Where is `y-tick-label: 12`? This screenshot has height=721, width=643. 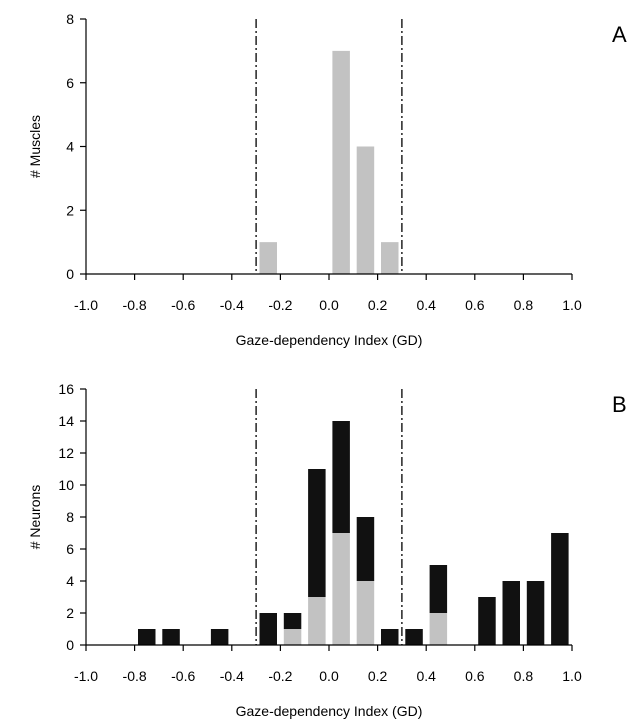
y-tick-label: 12 is located at coordinates (66, 453).